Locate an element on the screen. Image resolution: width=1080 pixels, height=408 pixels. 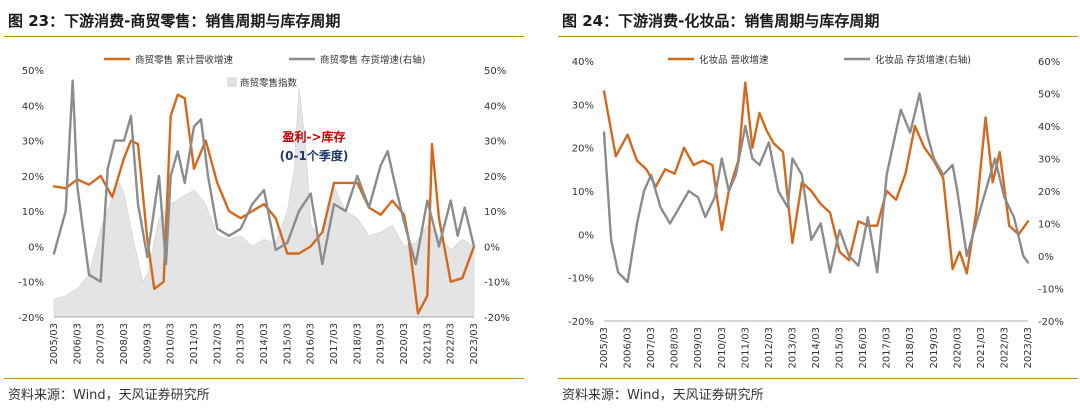
annotation-profit-inventory: 盈利->库存 is located at coordinates (313, 136).